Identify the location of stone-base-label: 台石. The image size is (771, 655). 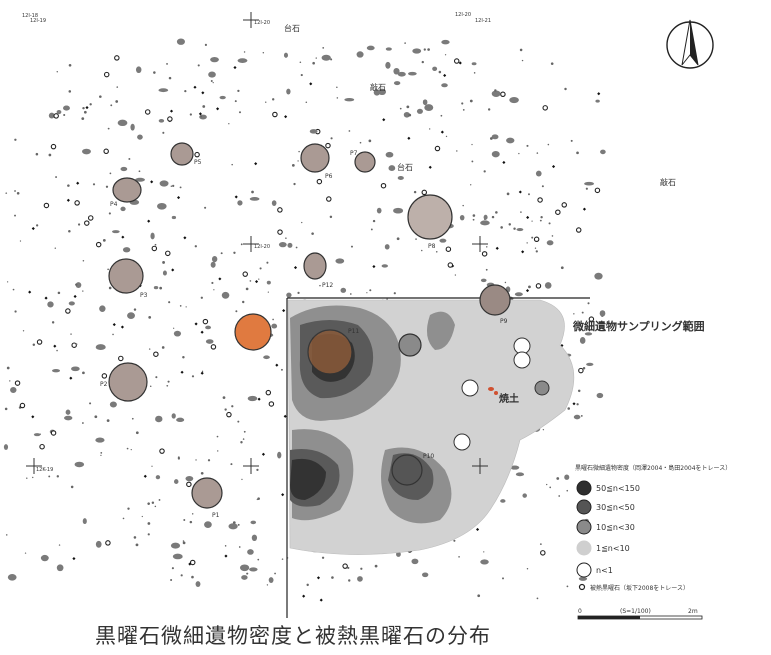
(292, 28).